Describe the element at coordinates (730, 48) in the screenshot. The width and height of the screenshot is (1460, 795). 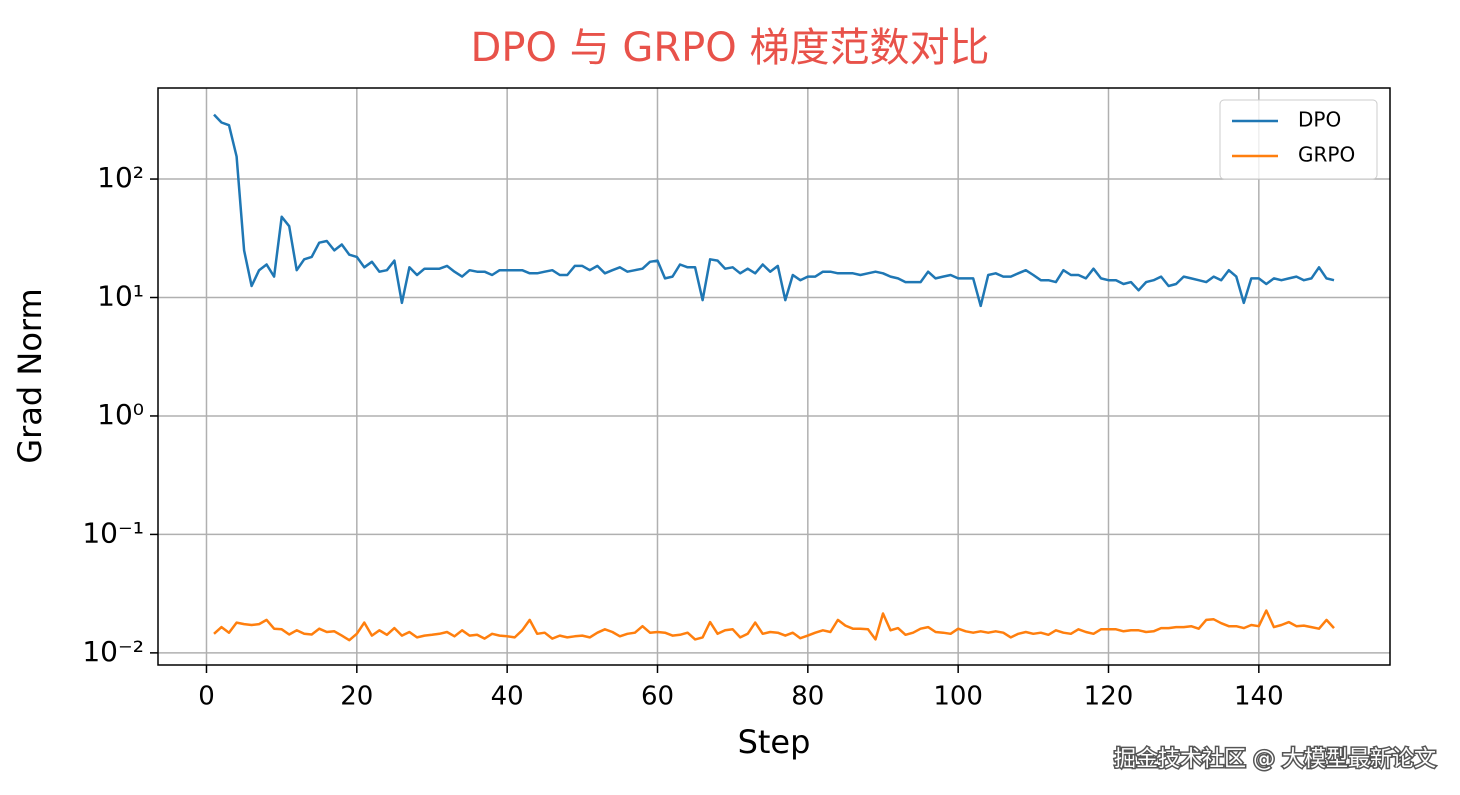
I see `chart-title: DPO 与 GRPO 梯度范数对比` at that location.